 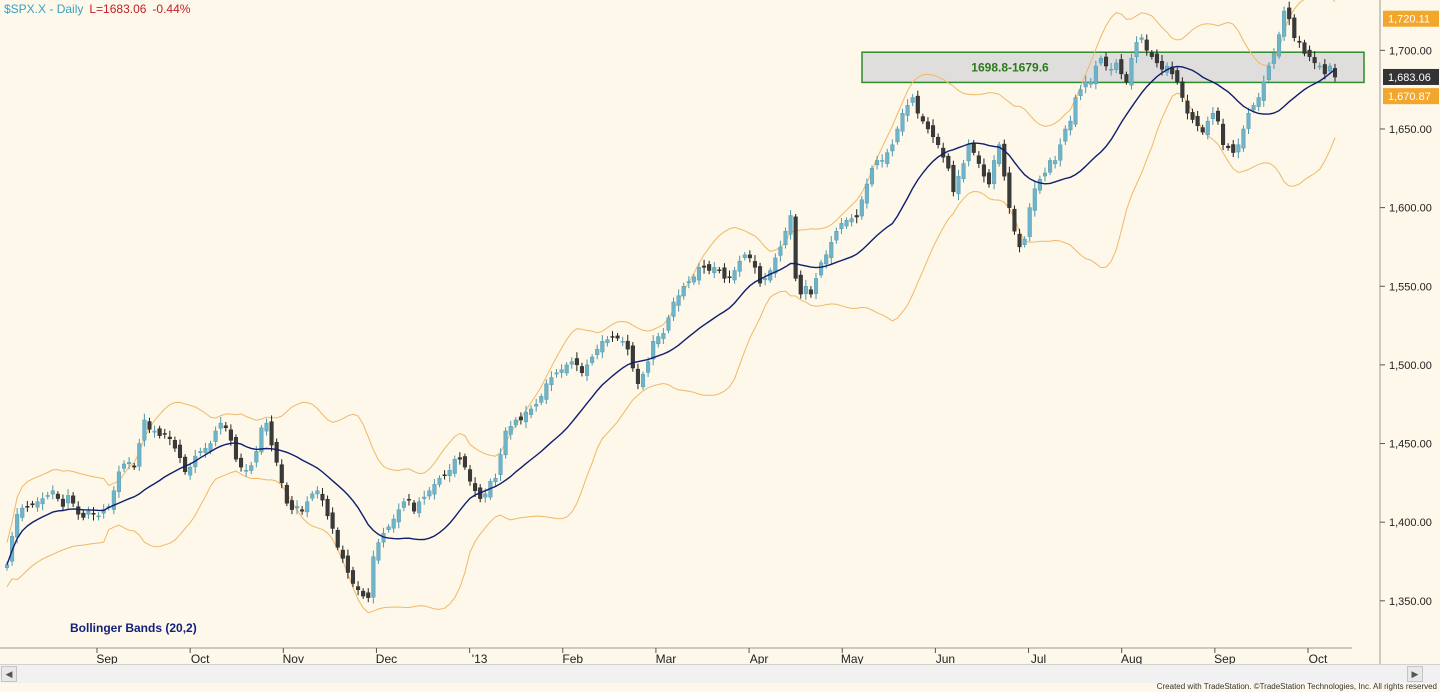 I want to click on scroll-left-icon: ◀, so click(x=9, y=674).